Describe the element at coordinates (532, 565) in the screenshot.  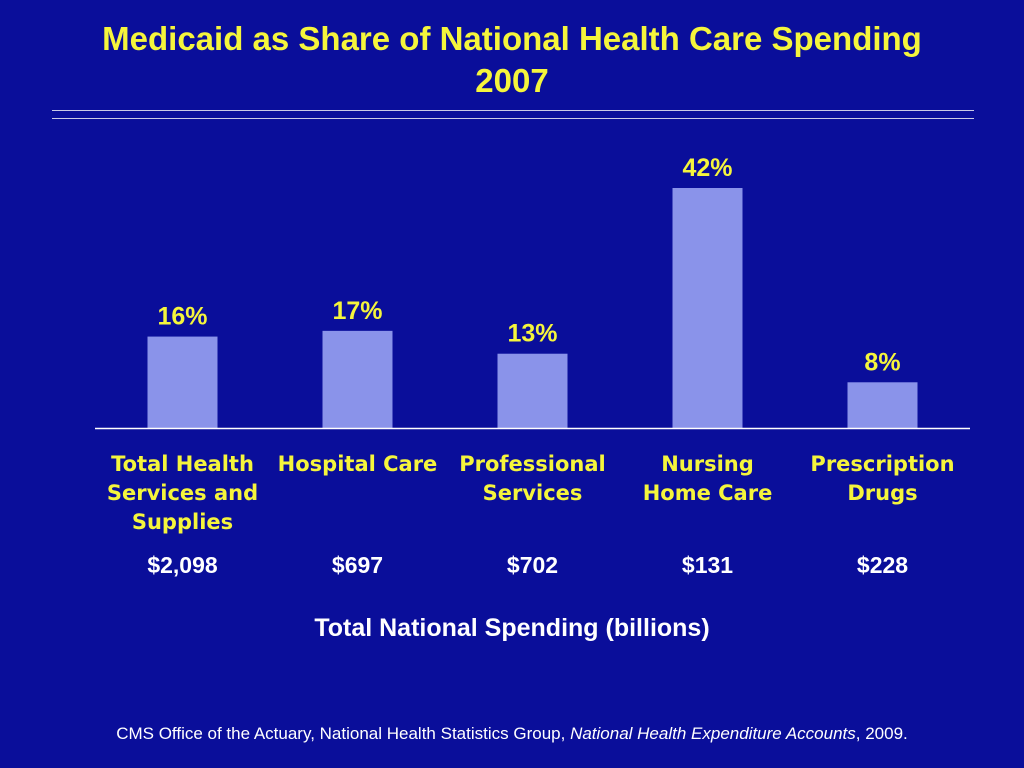
I see `spending-label: $702` at that location.